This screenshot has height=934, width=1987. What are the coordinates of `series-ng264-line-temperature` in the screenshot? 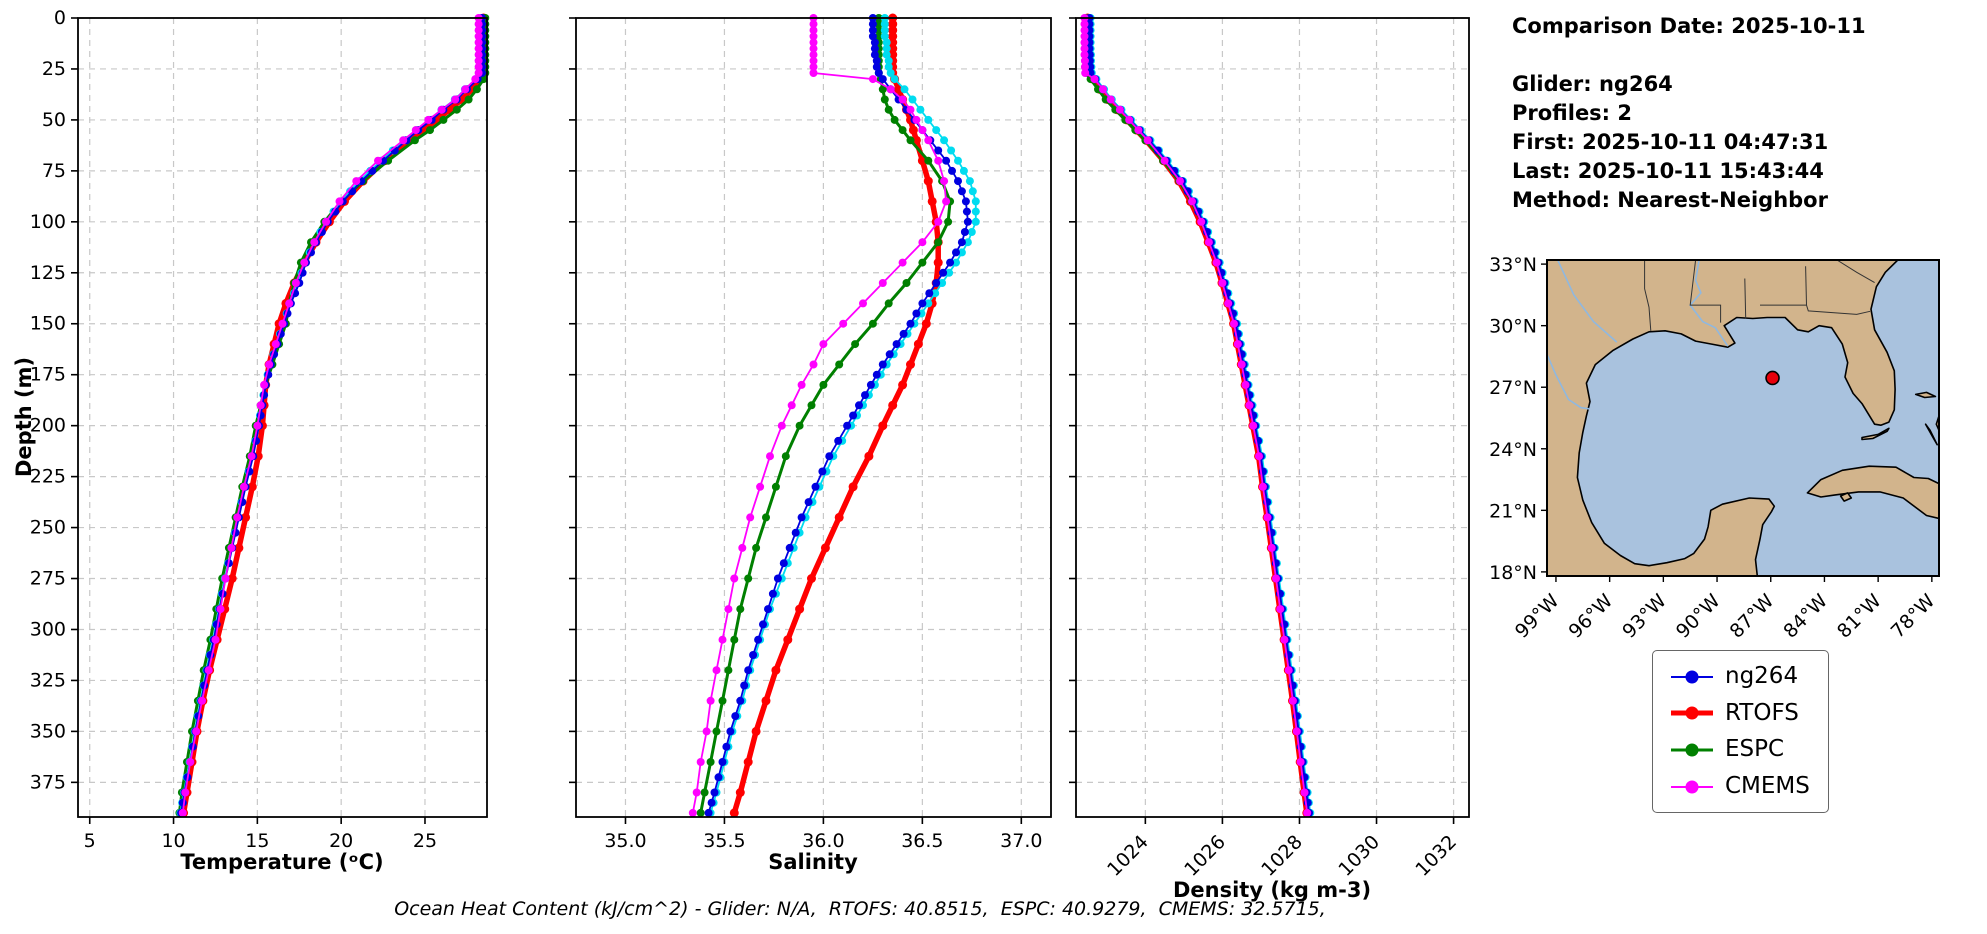 It's located at (331, 415).